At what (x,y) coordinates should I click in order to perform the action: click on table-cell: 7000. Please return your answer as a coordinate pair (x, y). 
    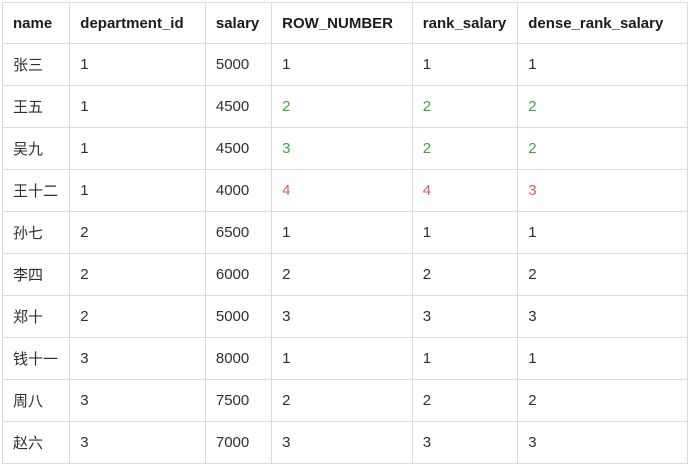
    Looking at the image, I should click on (238, 442).